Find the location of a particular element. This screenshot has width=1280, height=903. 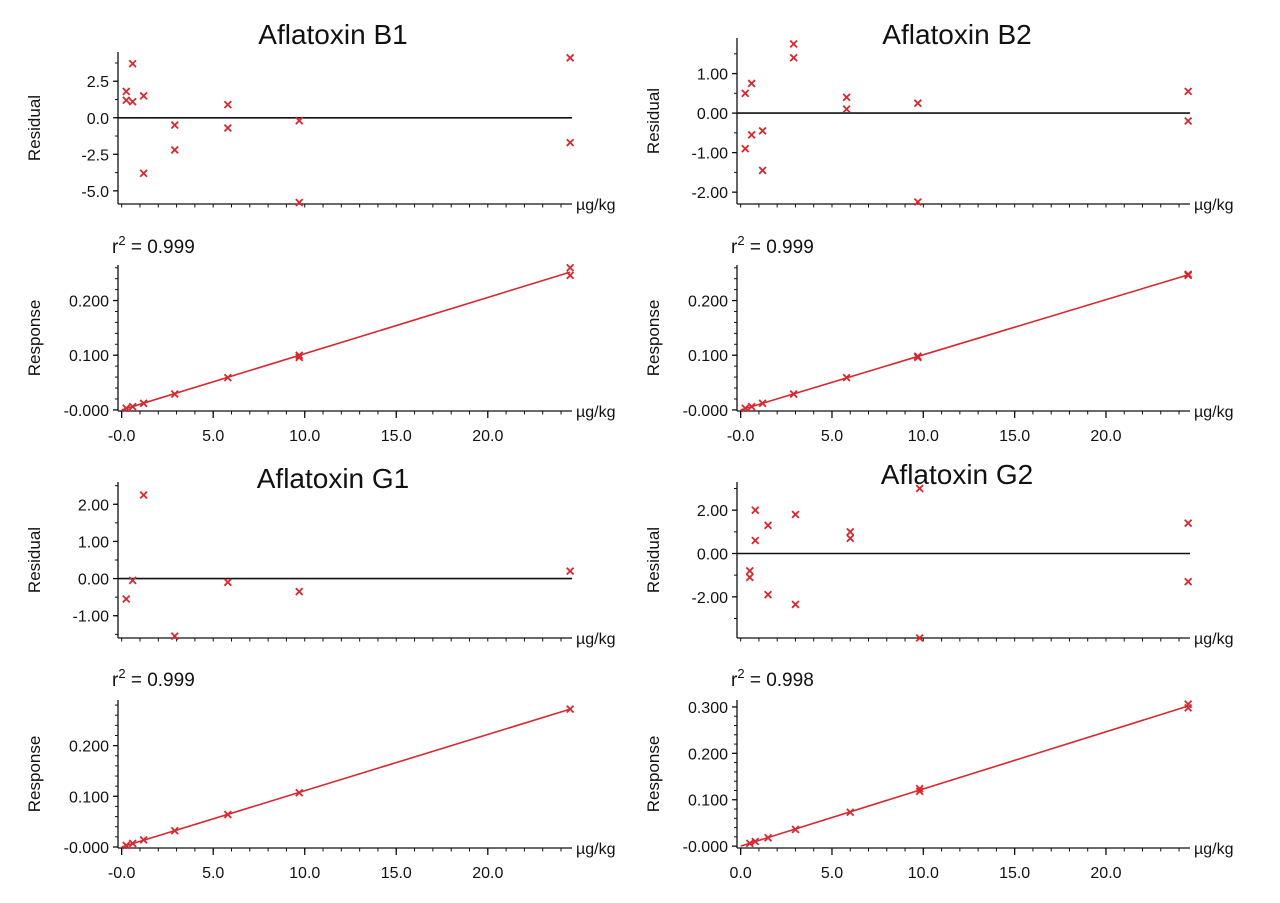

r-squared-value: = 0.999 is located at coordinates (160, 680).